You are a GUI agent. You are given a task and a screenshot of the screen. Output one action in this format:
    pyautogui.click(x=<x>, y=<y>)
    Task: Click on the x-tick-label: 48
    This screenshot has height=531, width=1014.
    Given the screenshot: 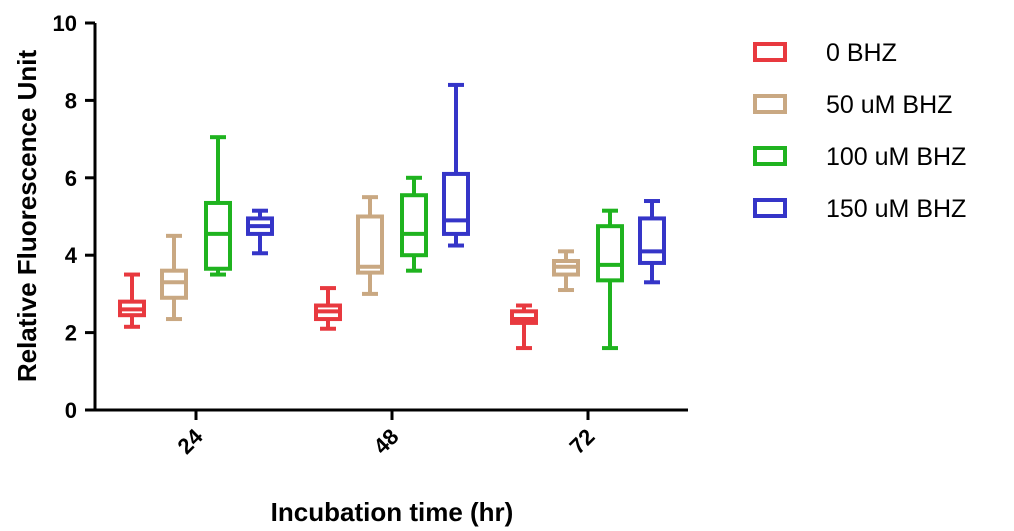 What is the action you would take?
    pyautogui.click(x=386, y=441)
    